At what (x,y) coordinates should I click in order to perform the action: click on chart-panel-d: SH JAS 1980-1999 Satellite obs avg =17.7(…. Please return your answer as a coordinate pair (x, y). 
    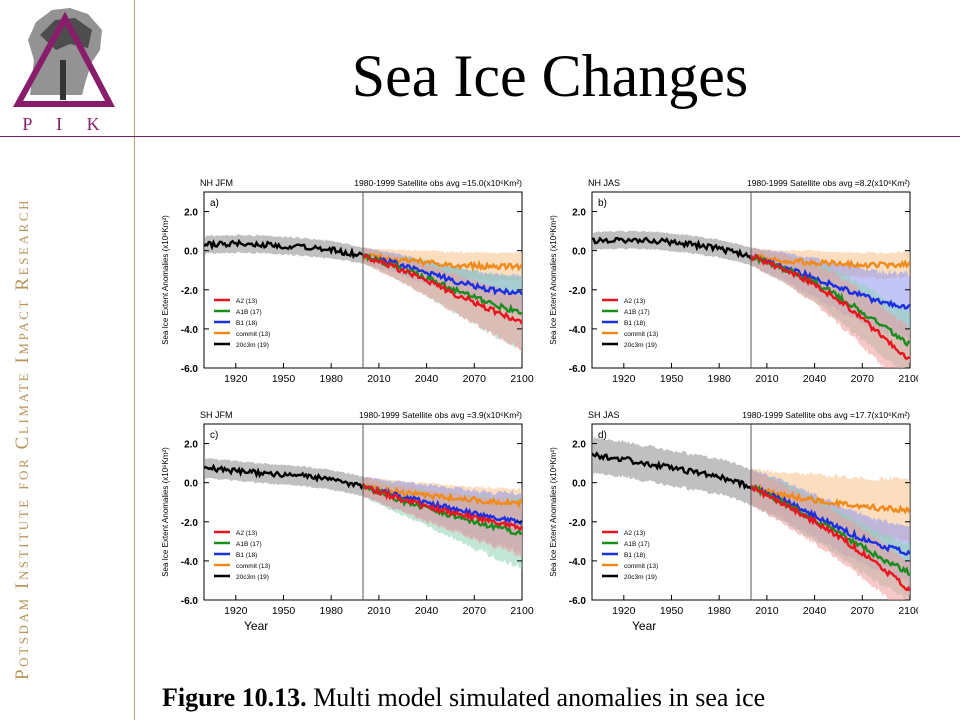
    Looking at the image, I should click on (735, 521).